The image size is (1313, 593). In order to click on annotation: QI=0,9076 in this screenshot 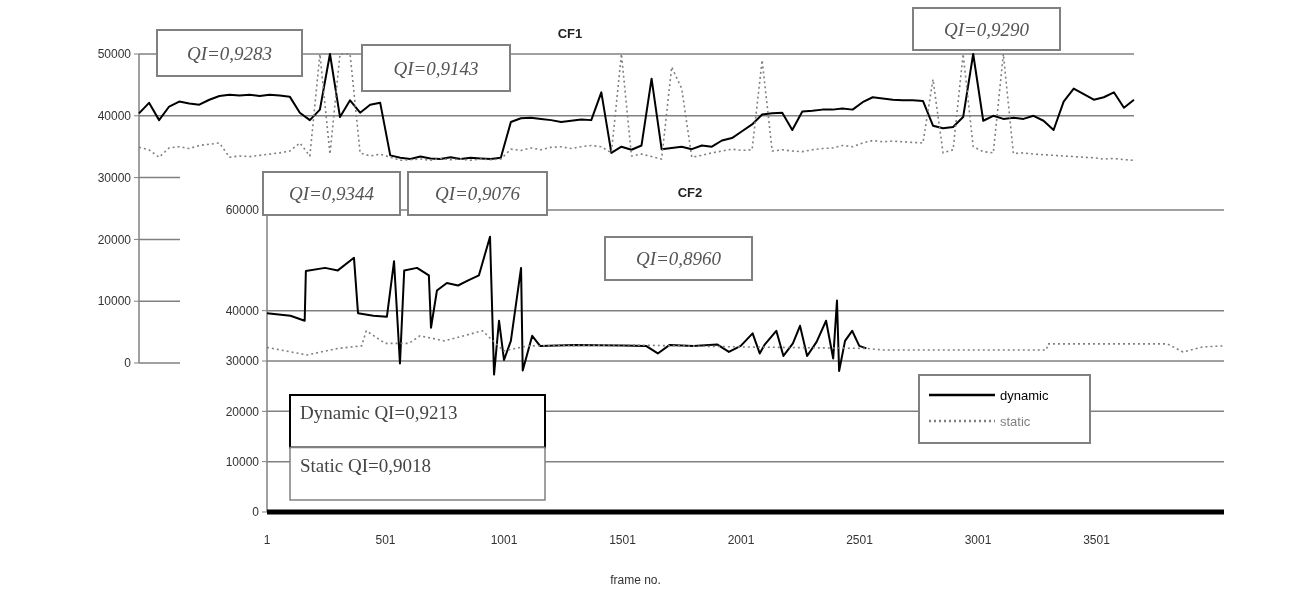, I will do `click(477, 194)`.